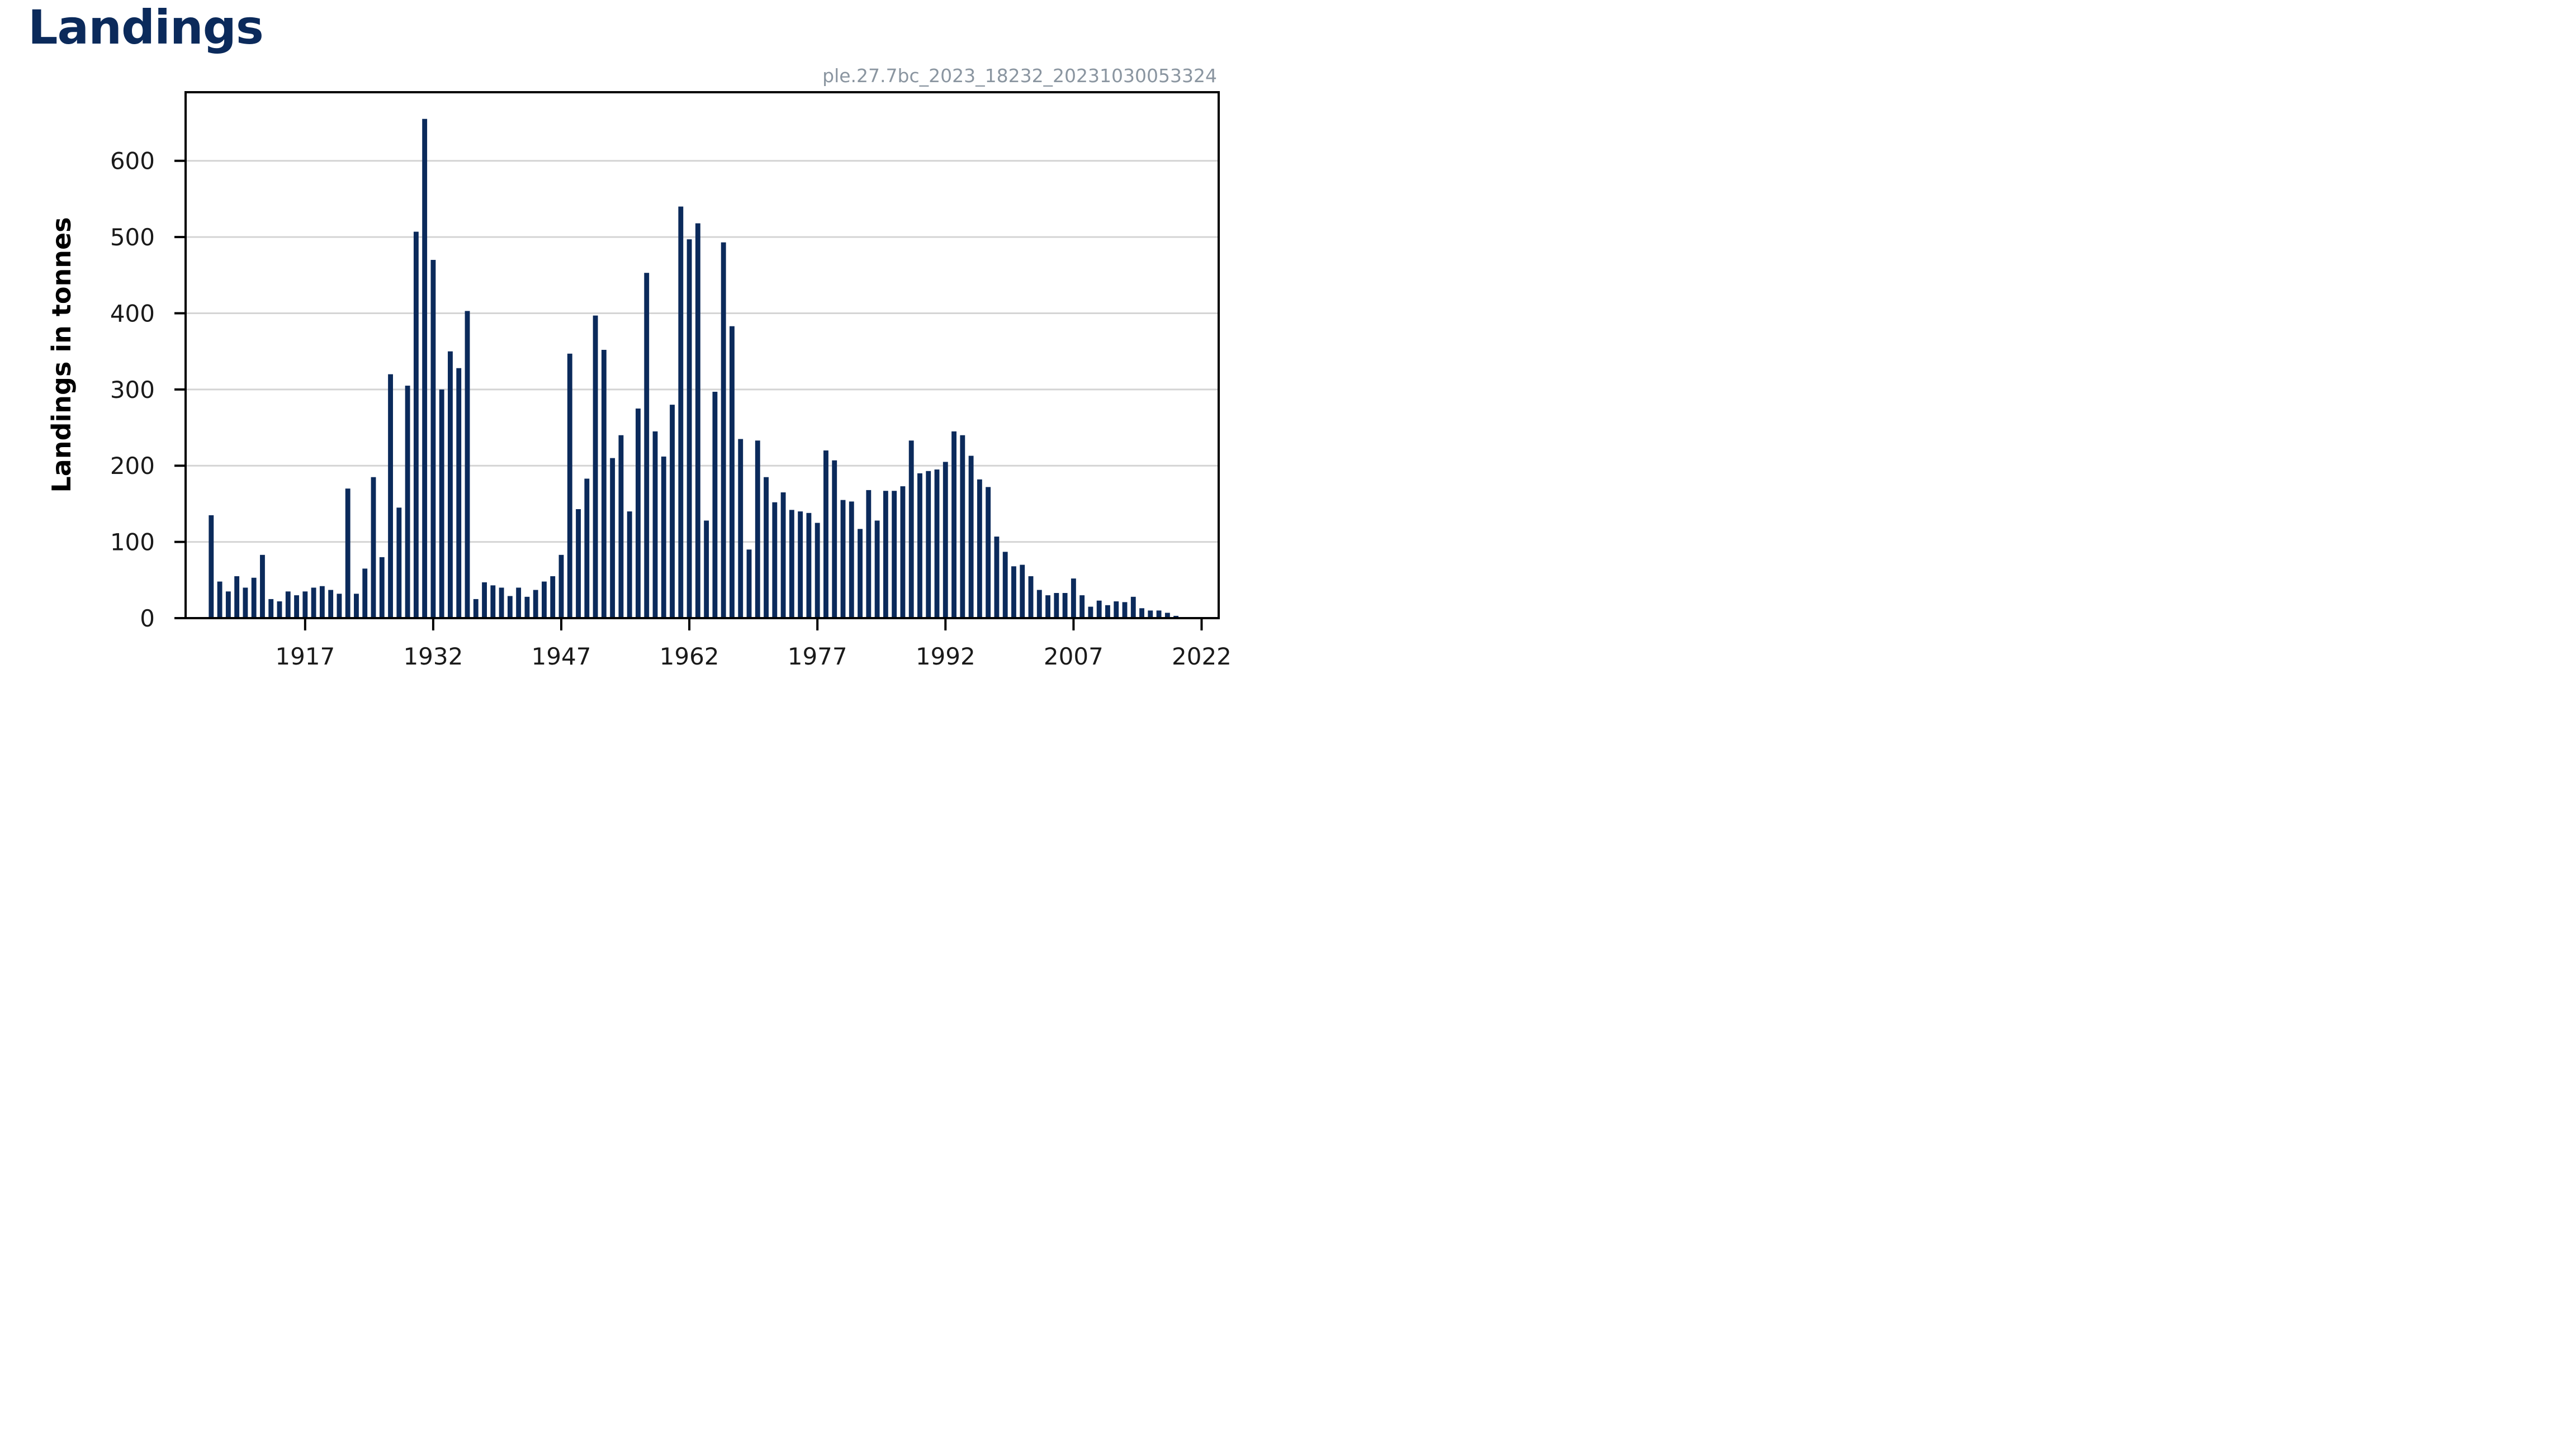 This screenshot has width=2576, height=1433. Describe the element at coordinates (322, 602) in the screenshot. I see `bar-1919` at that location.